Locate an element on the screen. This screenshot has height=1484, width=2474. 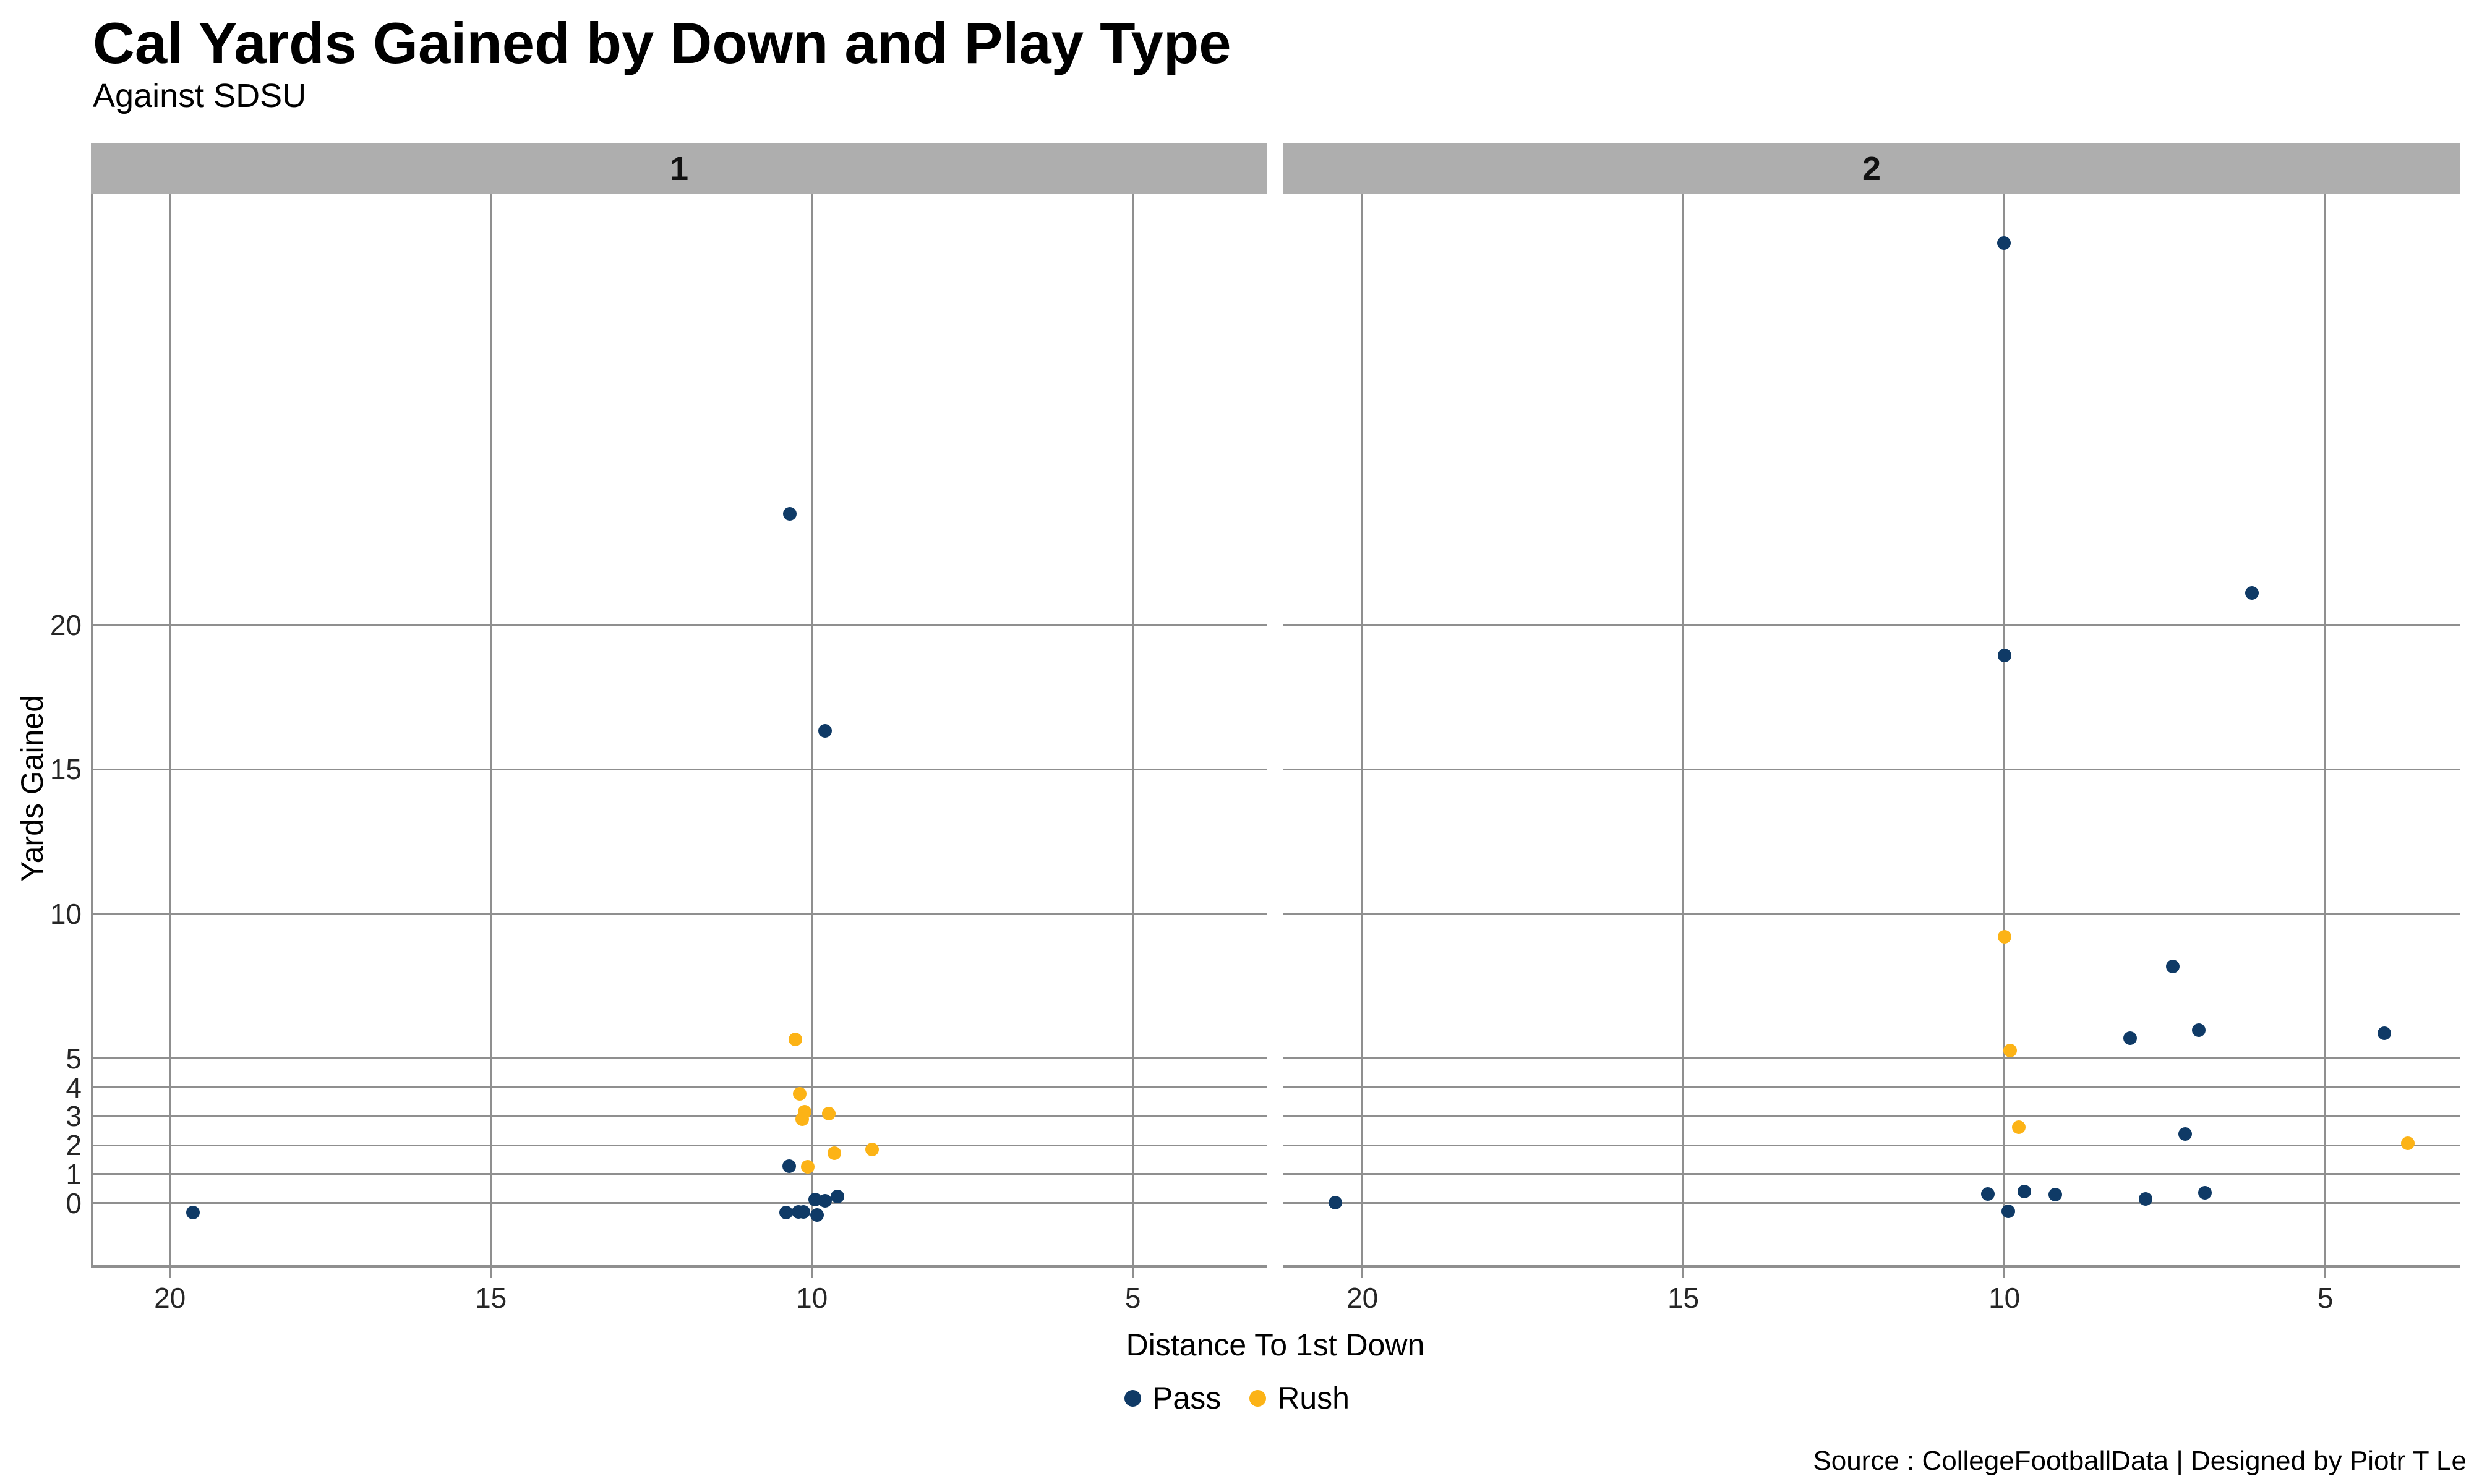
facet-strip: 2 is located at coordinates (1871, 168).